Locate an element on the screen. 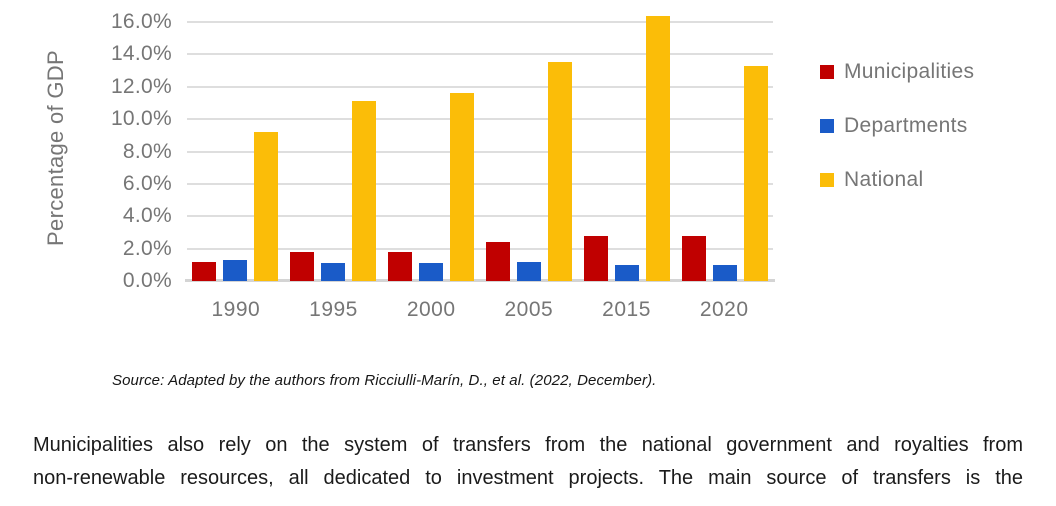 The image size is (1056, 506). bar-group-2020 is located at coordinates (725, 151).